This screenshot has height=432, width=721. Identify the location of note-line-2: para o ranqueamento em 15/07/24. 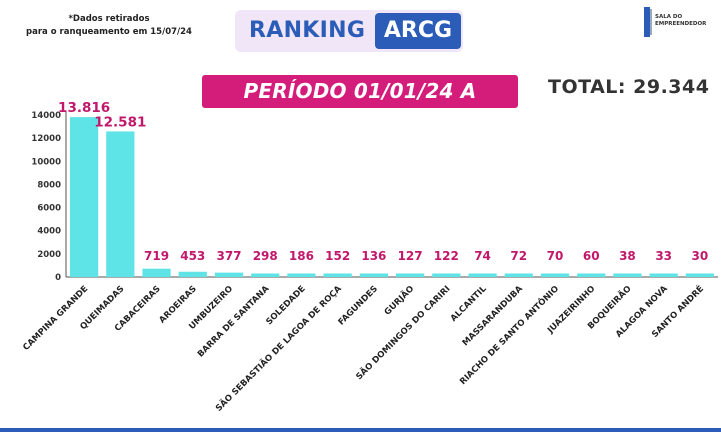
(109, 32).